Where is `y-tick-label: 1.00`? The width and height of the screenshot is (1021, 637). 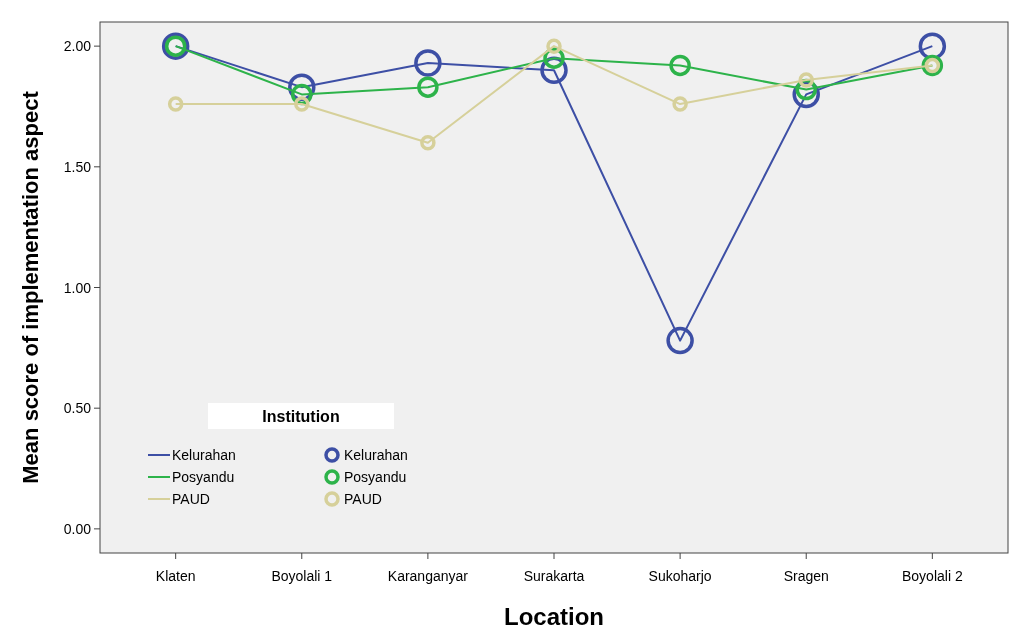 y-tick-label: 1.00 is located at coordinates (77, 287).